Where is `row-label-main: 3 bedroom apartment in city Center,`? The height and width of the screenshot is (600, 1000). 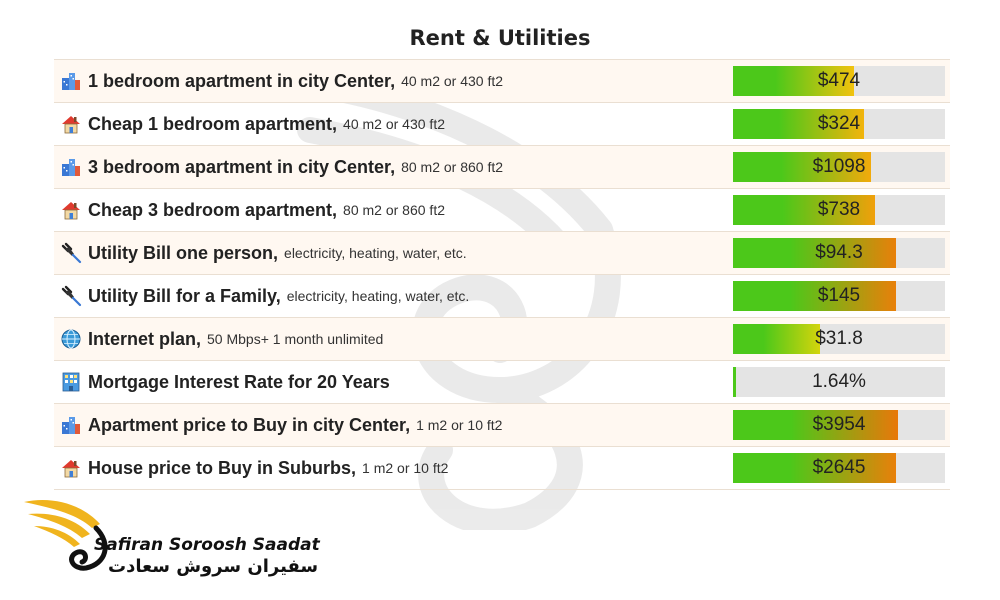 row-label-main: 3 bedroom apartment in city Center, is located at coordinates (242, 166).